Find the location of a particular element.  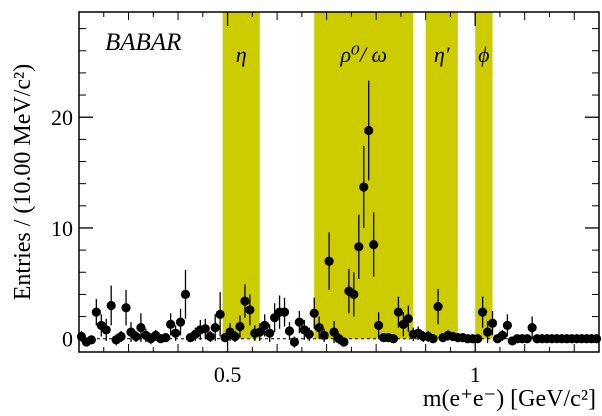

y-tick-label-1: 10 is located at coordinates (62, 228).